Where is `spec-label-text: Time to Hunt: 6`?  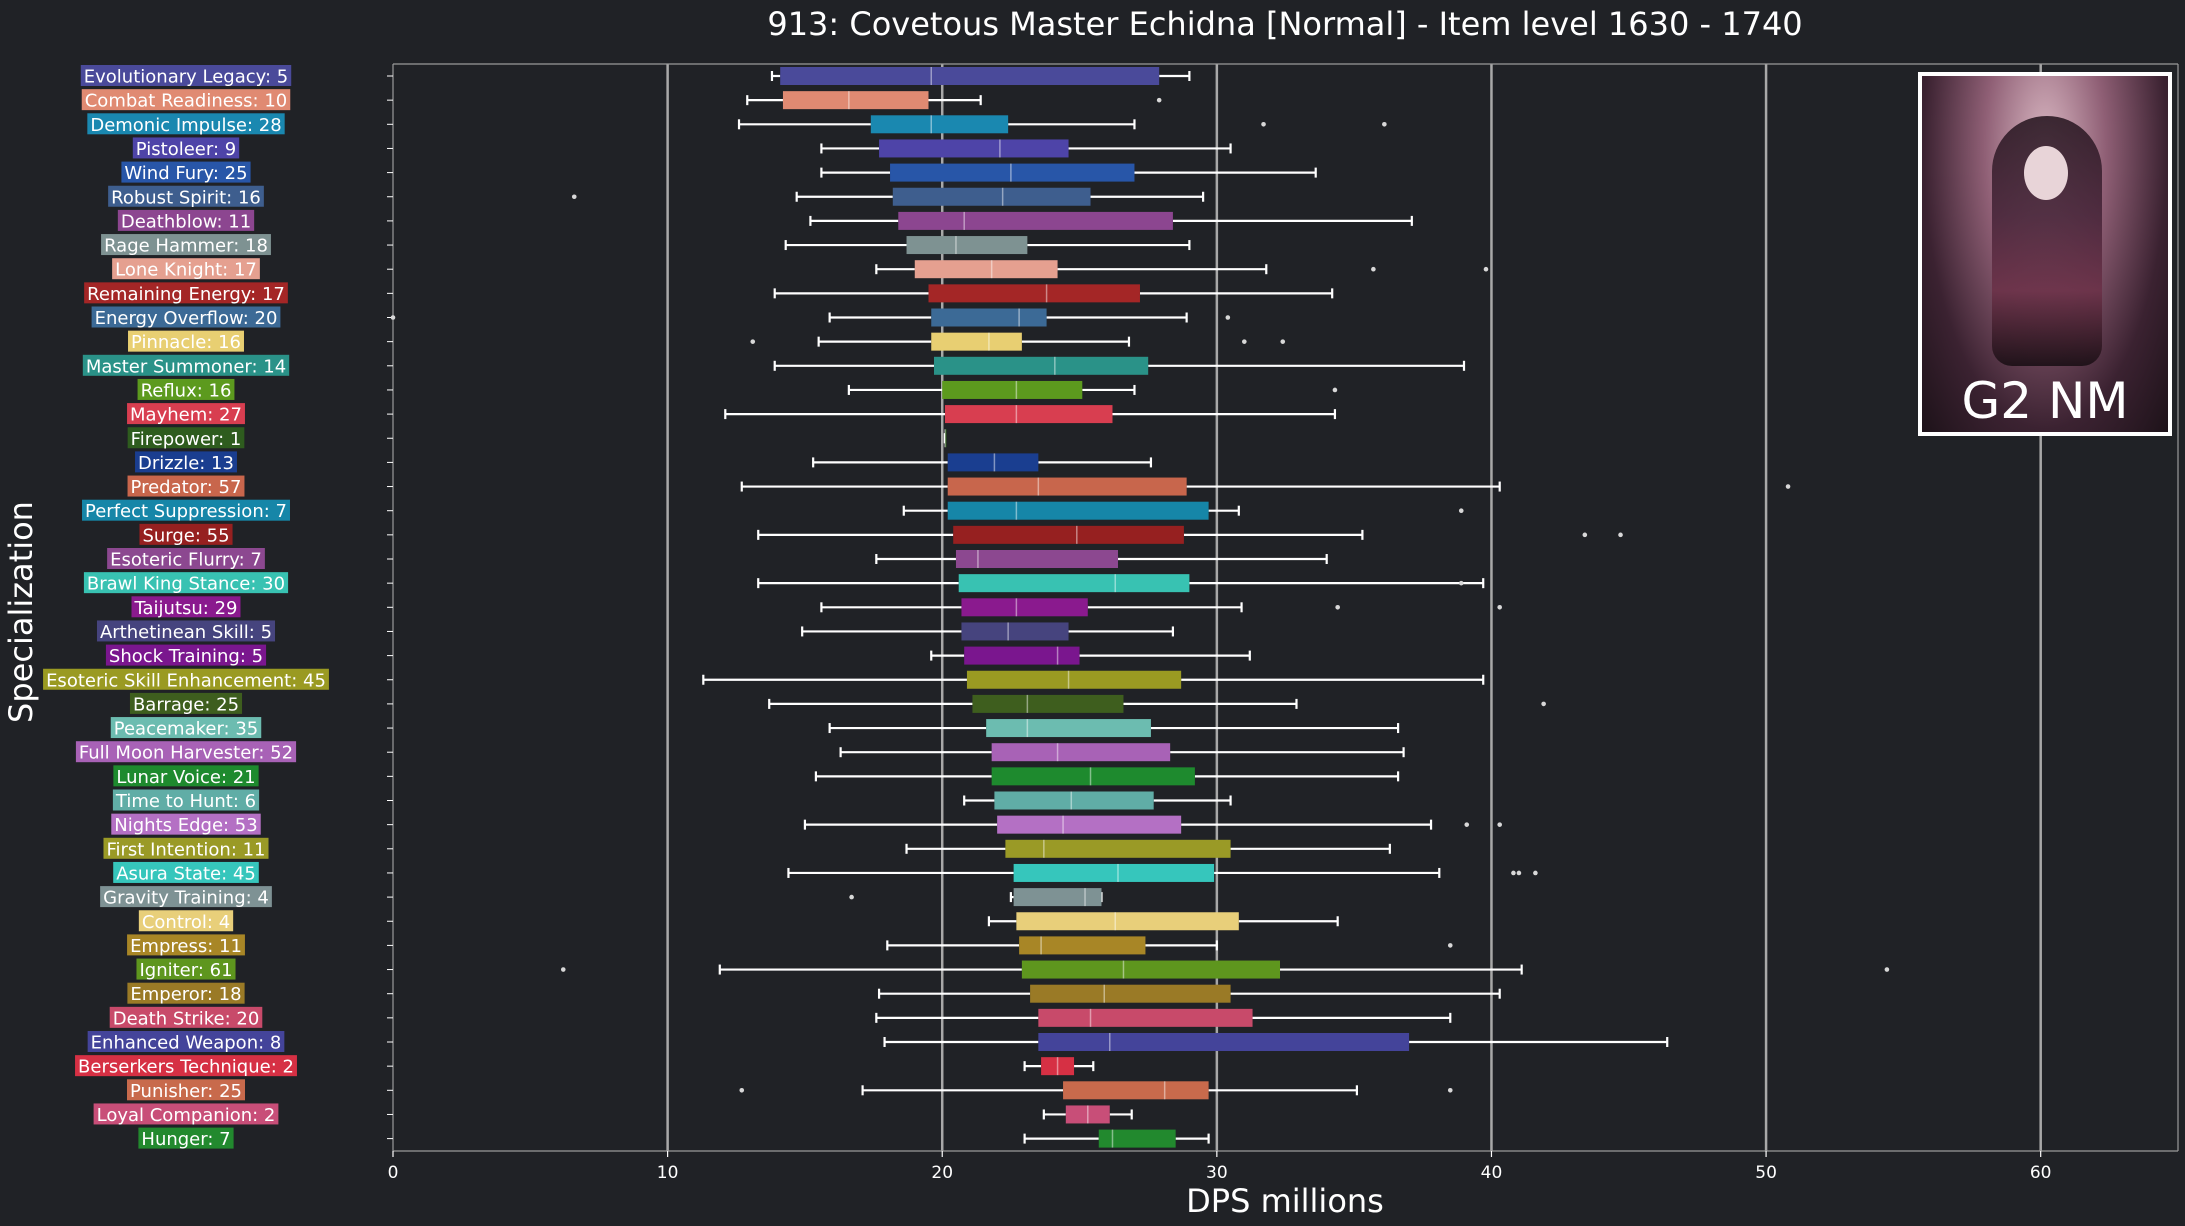 spec-label-text: Time to Hunt: 6 is located at coordinates (185, 801).